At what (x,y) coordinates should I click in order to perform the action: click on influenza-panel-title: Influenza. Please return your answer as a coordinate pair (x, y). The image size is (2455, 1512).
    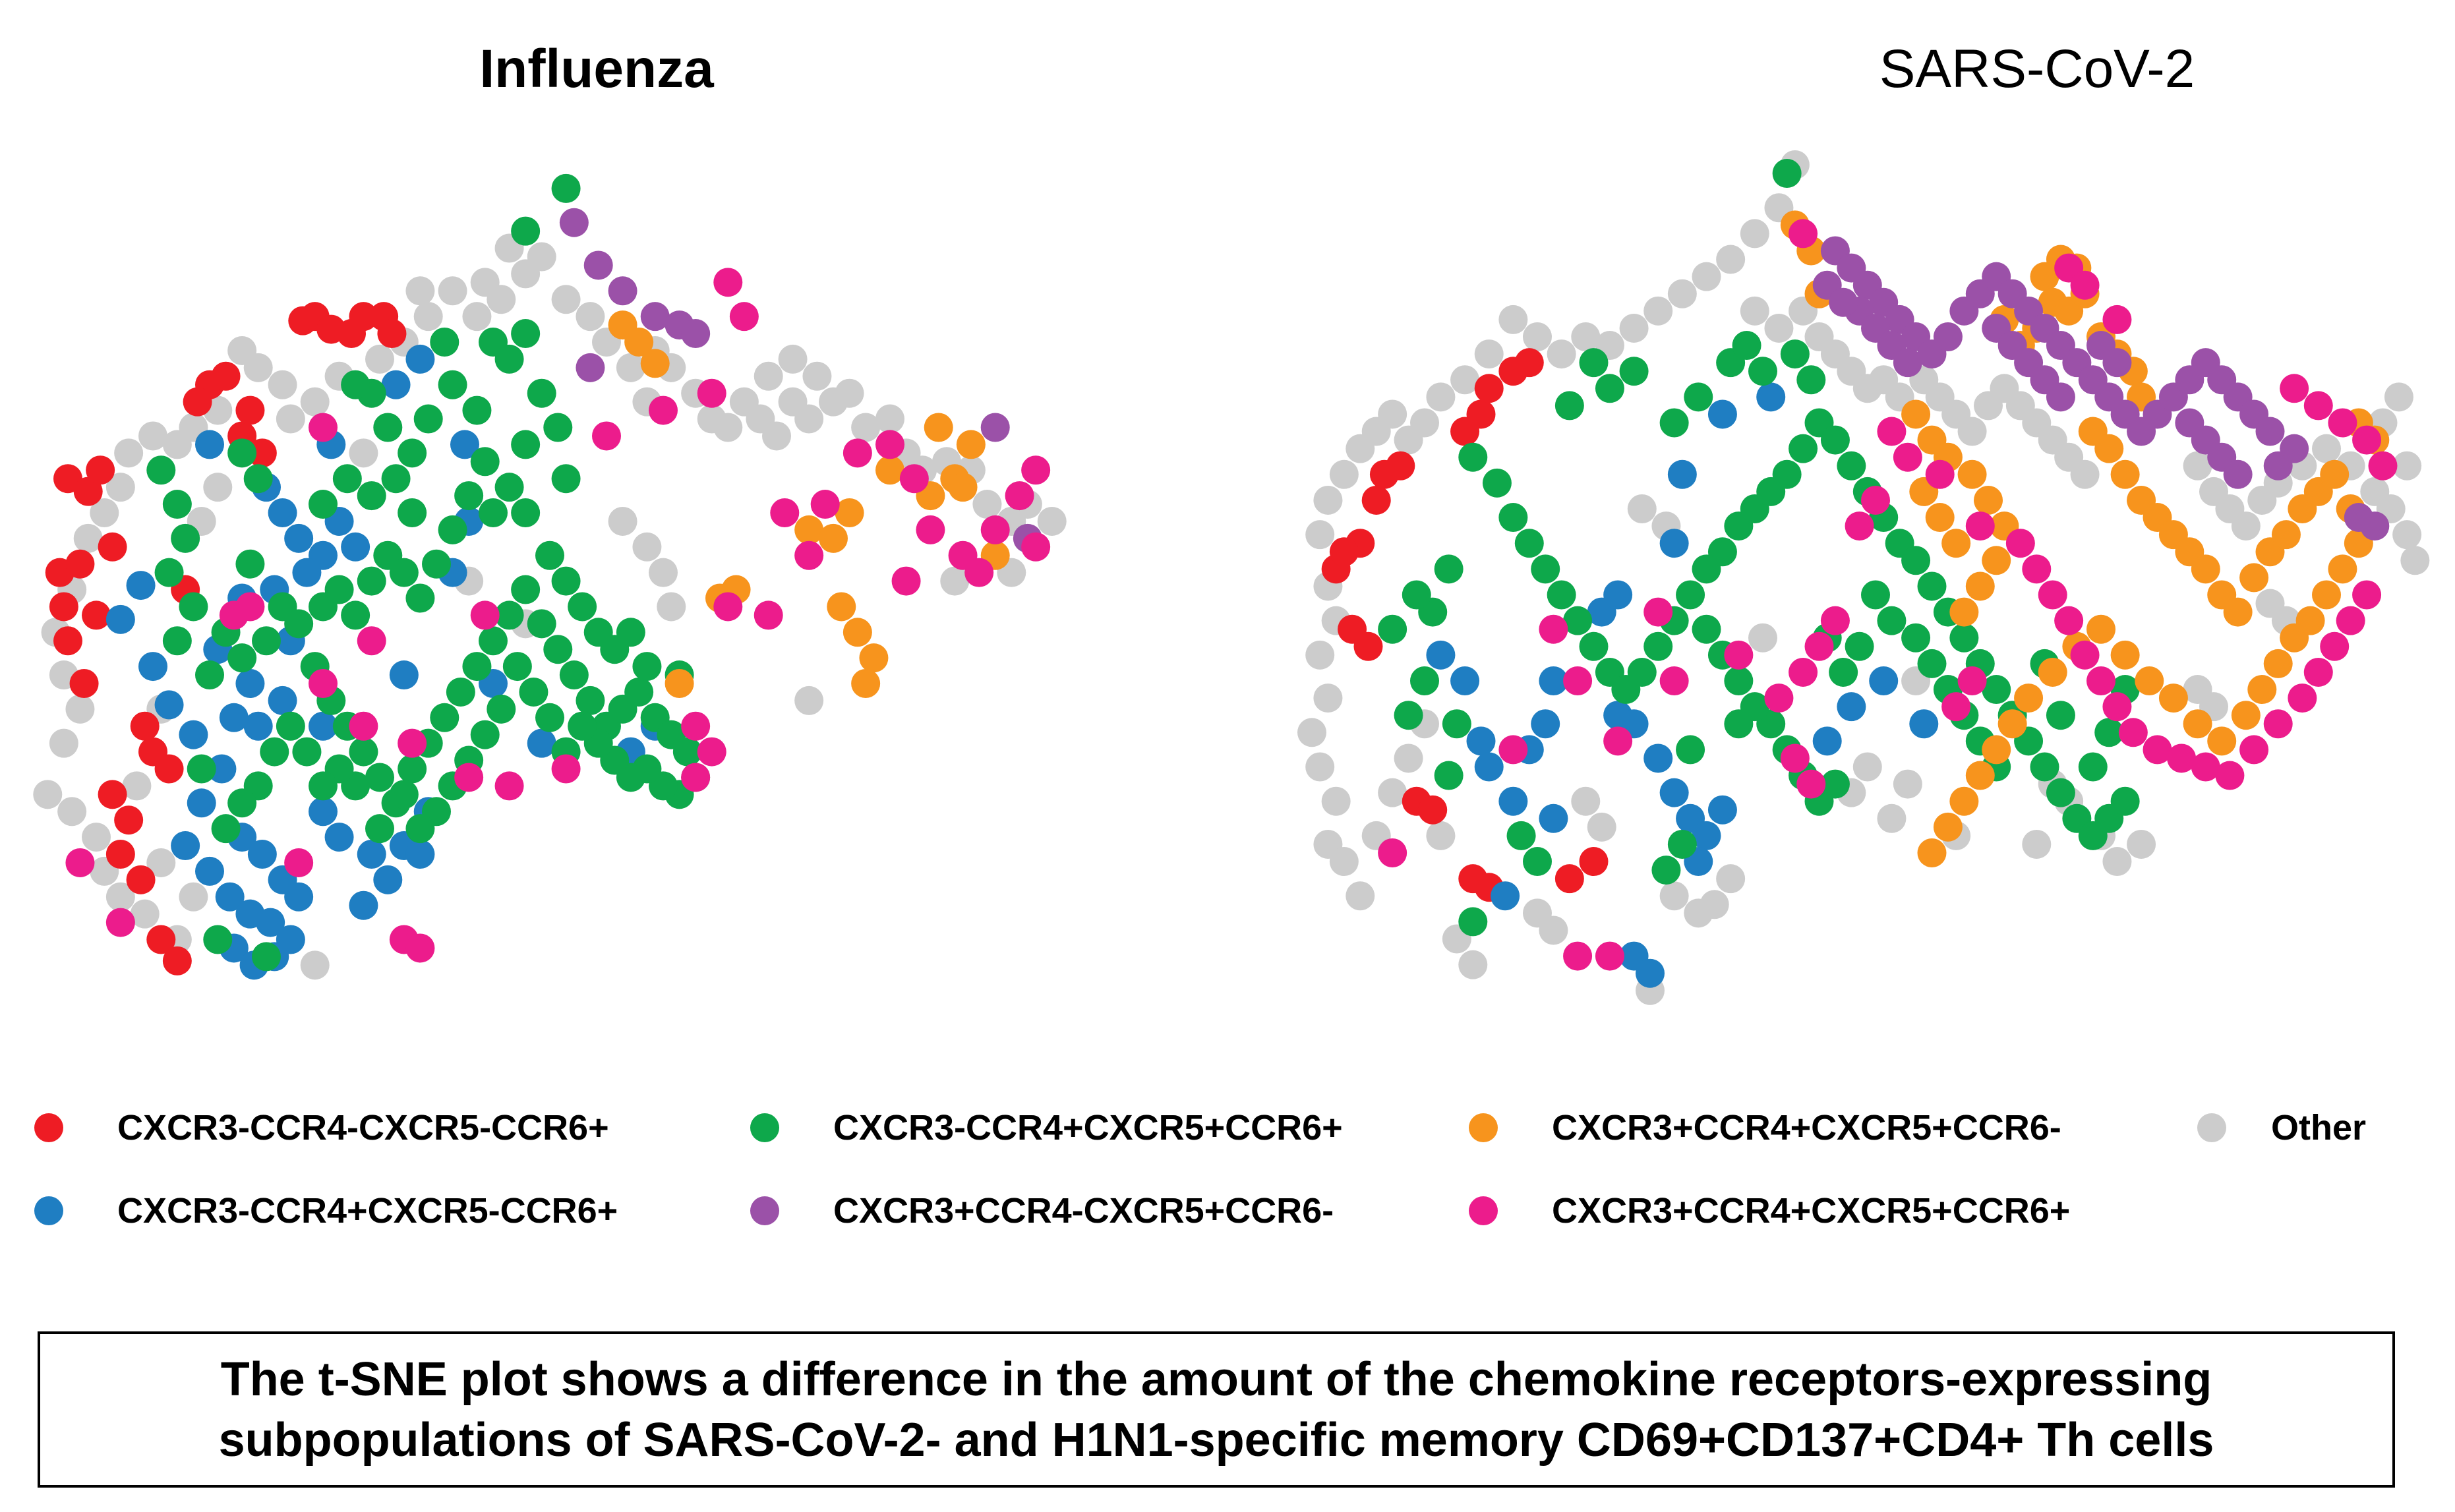
    Looking at the image, I should click on (596, 69).